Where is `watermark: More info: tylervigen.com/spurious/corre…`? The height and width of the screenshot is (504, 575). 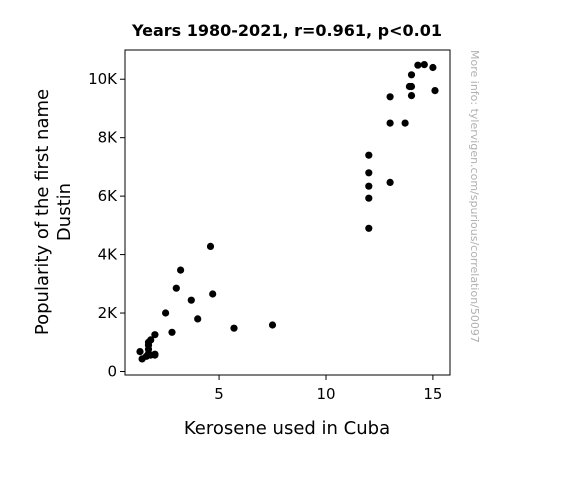 watermark: More info: tylervigen.com/spurious/corre… is located at coordinates (474, 196).